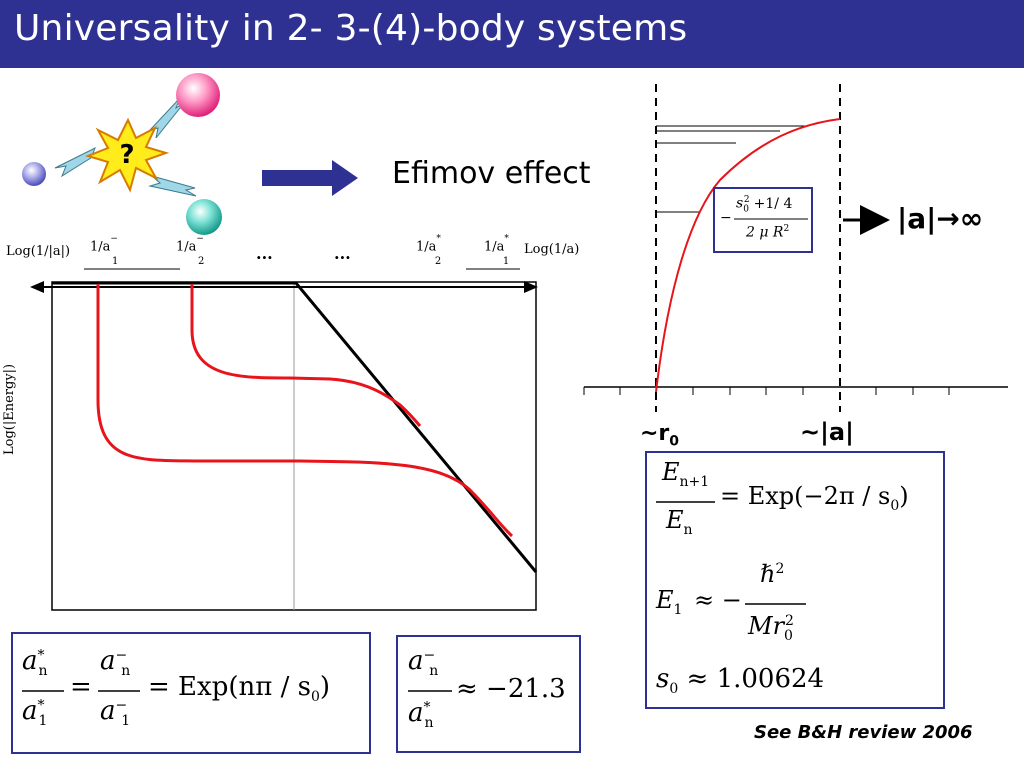 The width and height of the screenshot is (1024, 768). What do you see at coordinates (795, 580) in the screenshot?
I see `equations-box` at bounding box center [795, 580].